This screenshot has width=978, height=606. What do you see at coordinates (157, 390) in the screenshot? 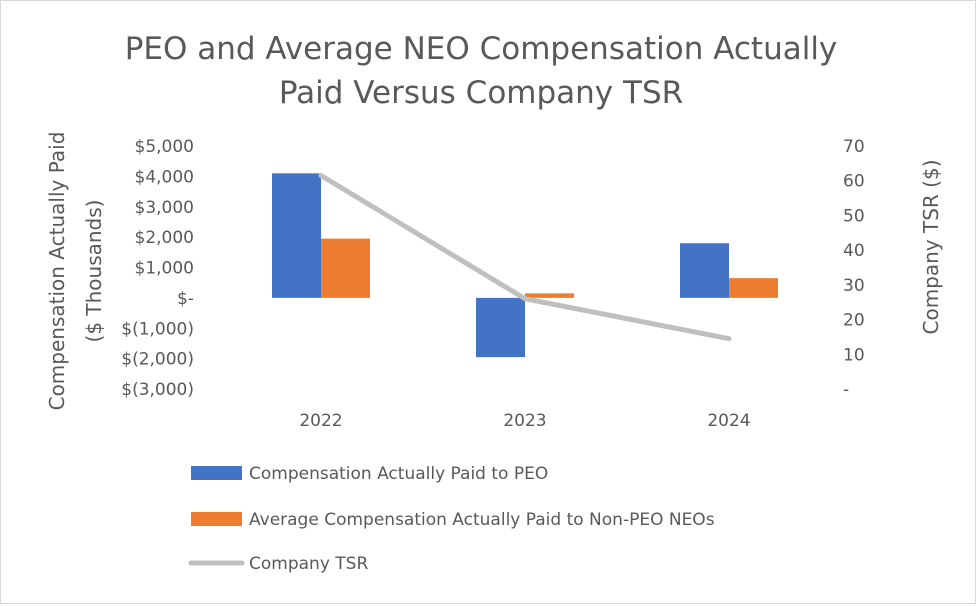
I see `y-tick-label: $(3,000)` at bounding box center [157, 390].